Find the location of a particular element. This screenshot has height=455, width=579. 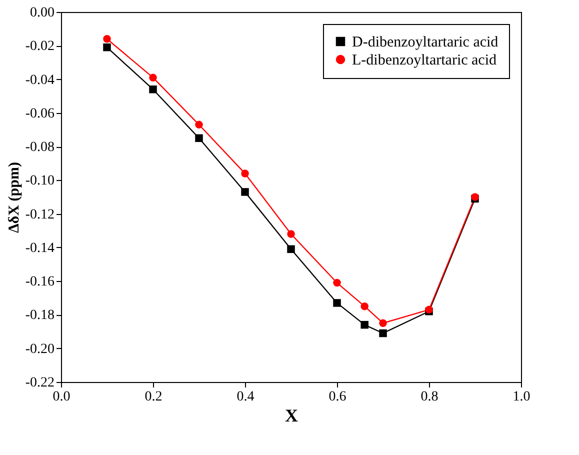

x-tick-label: 0.6 is located at coordinates (337, 397).